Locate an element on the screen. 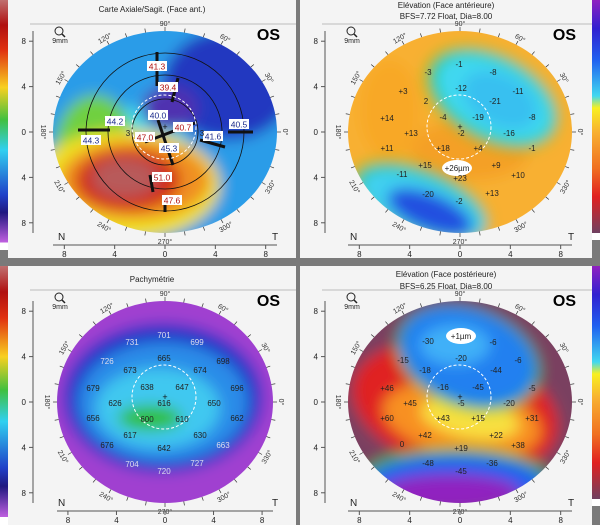  degree-label: 150° is located at coordinates (356, 348).